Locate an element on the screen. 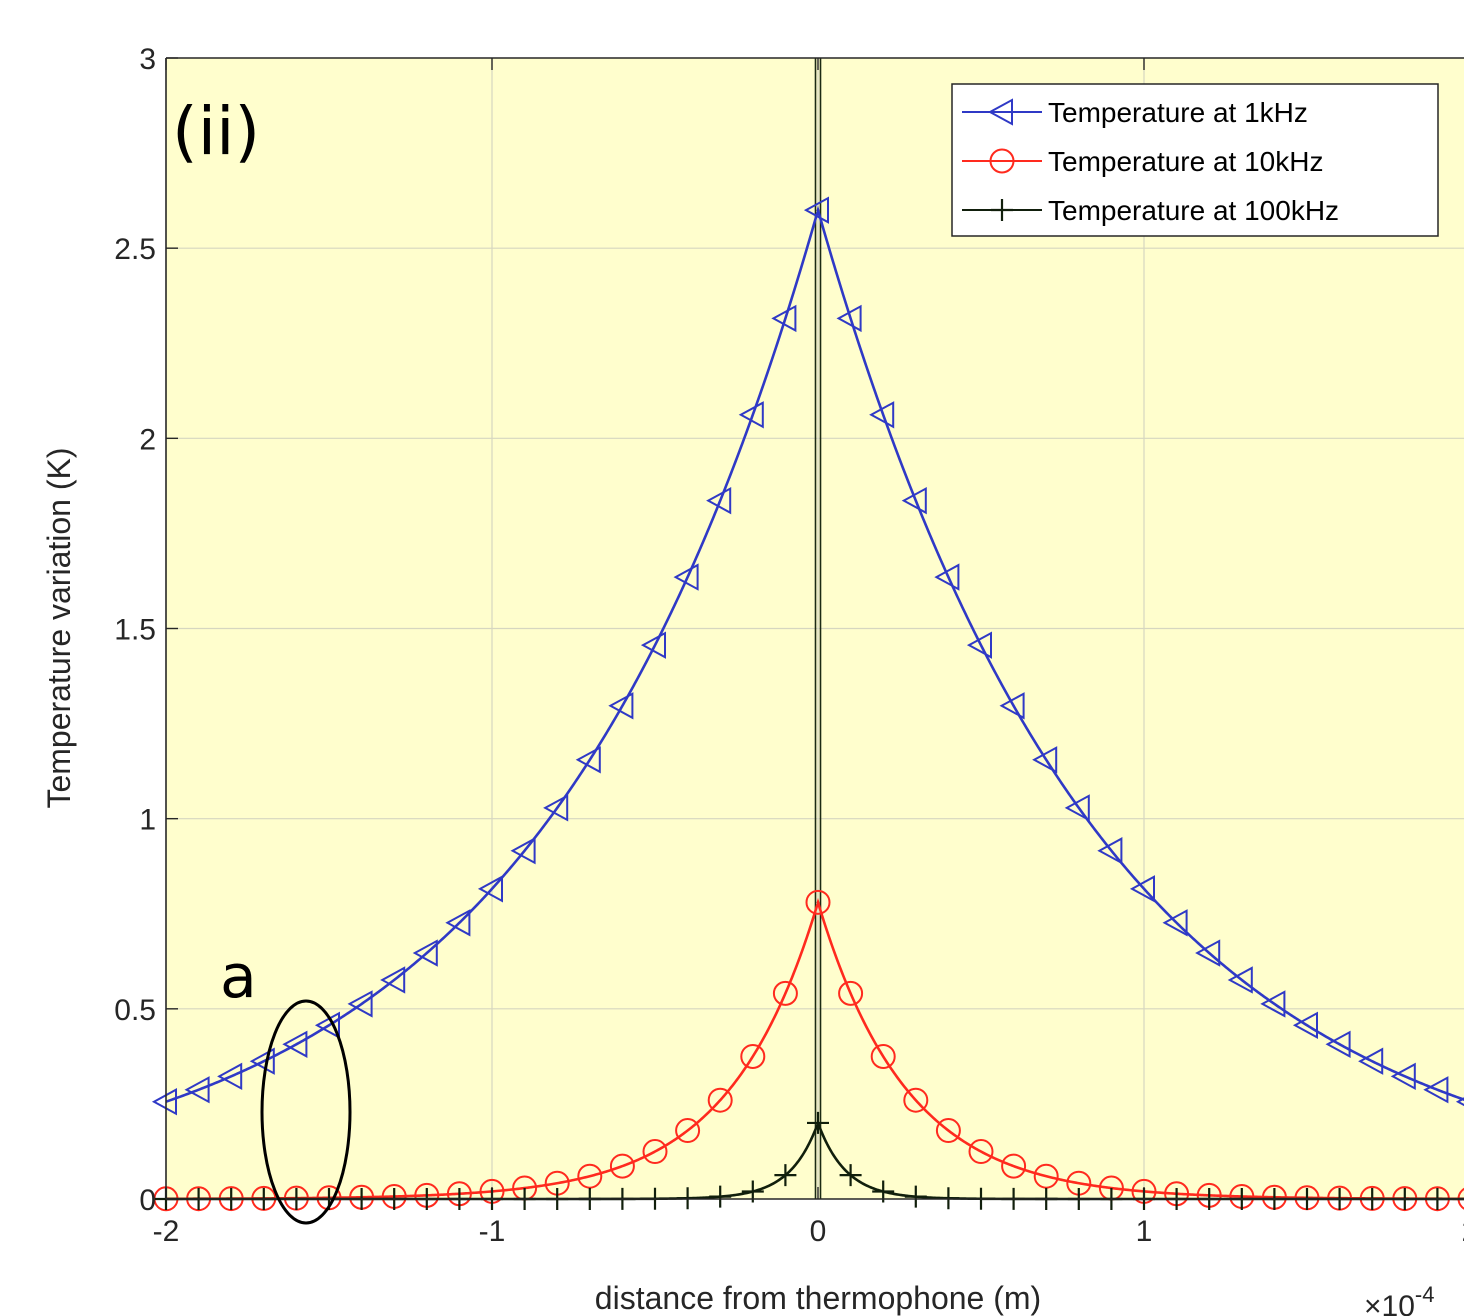 The width and height of the screenshot is (1464, 1316). annotation-label: a is located at coordinates (238, 977).